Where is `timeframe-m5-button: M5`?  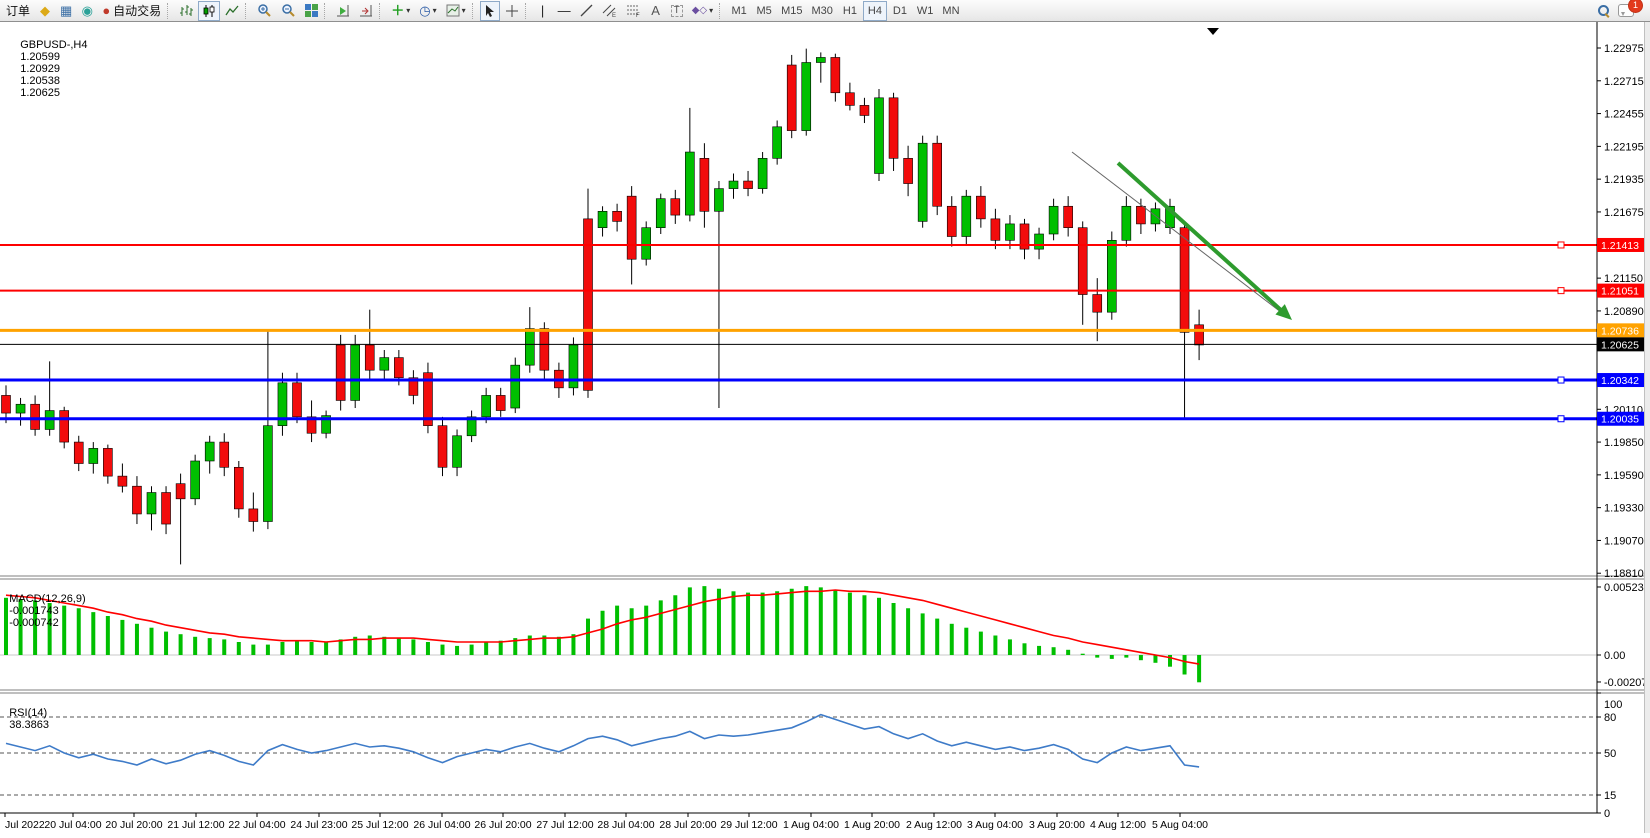
timeframe-m5-button: M5 is located at coordinates (764, 11).